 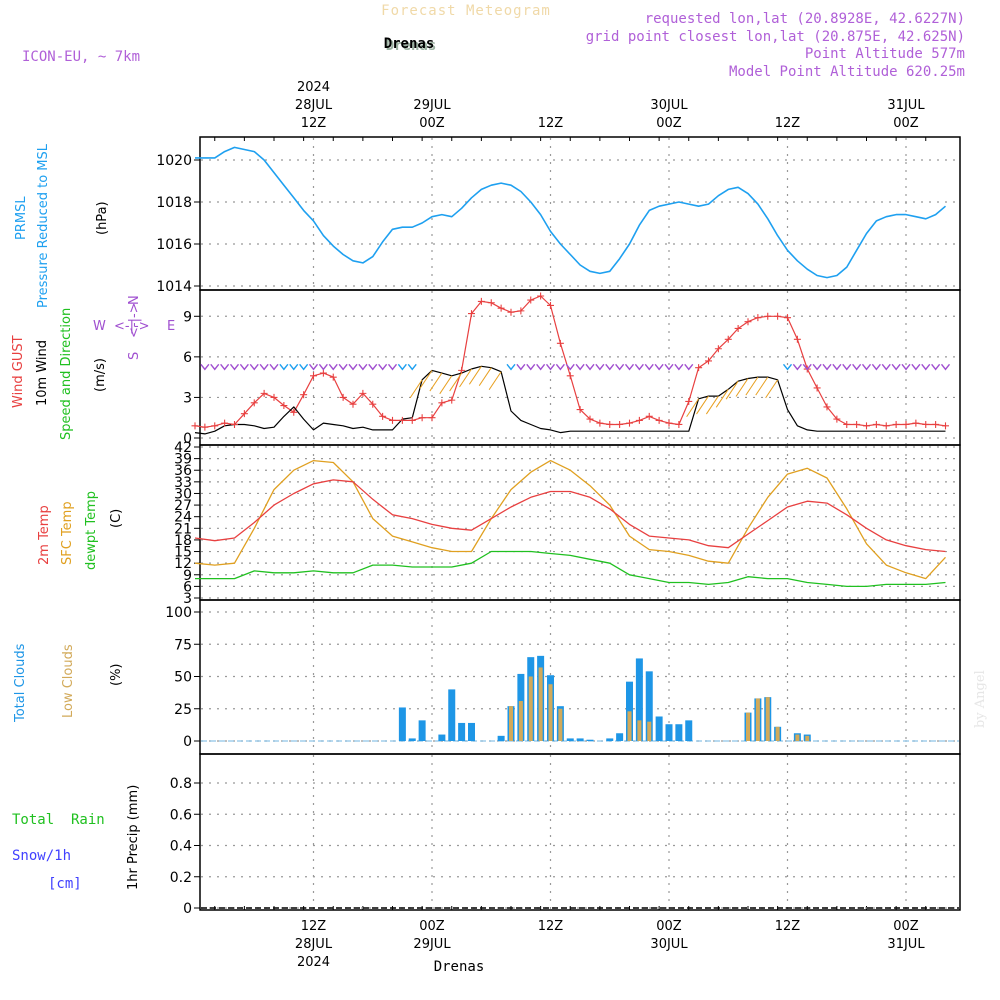 I want to click on legend-prmsl: PRMSL, so click(x=21, y=218).